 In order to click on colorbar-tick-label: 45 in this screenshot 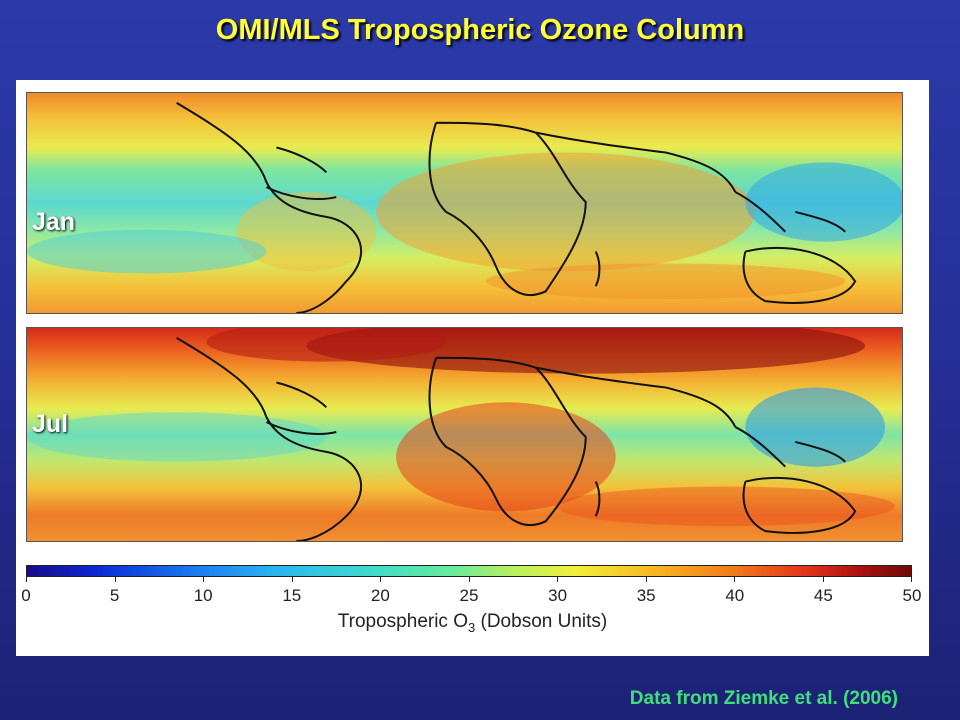, I will do `click(823, 595)`.